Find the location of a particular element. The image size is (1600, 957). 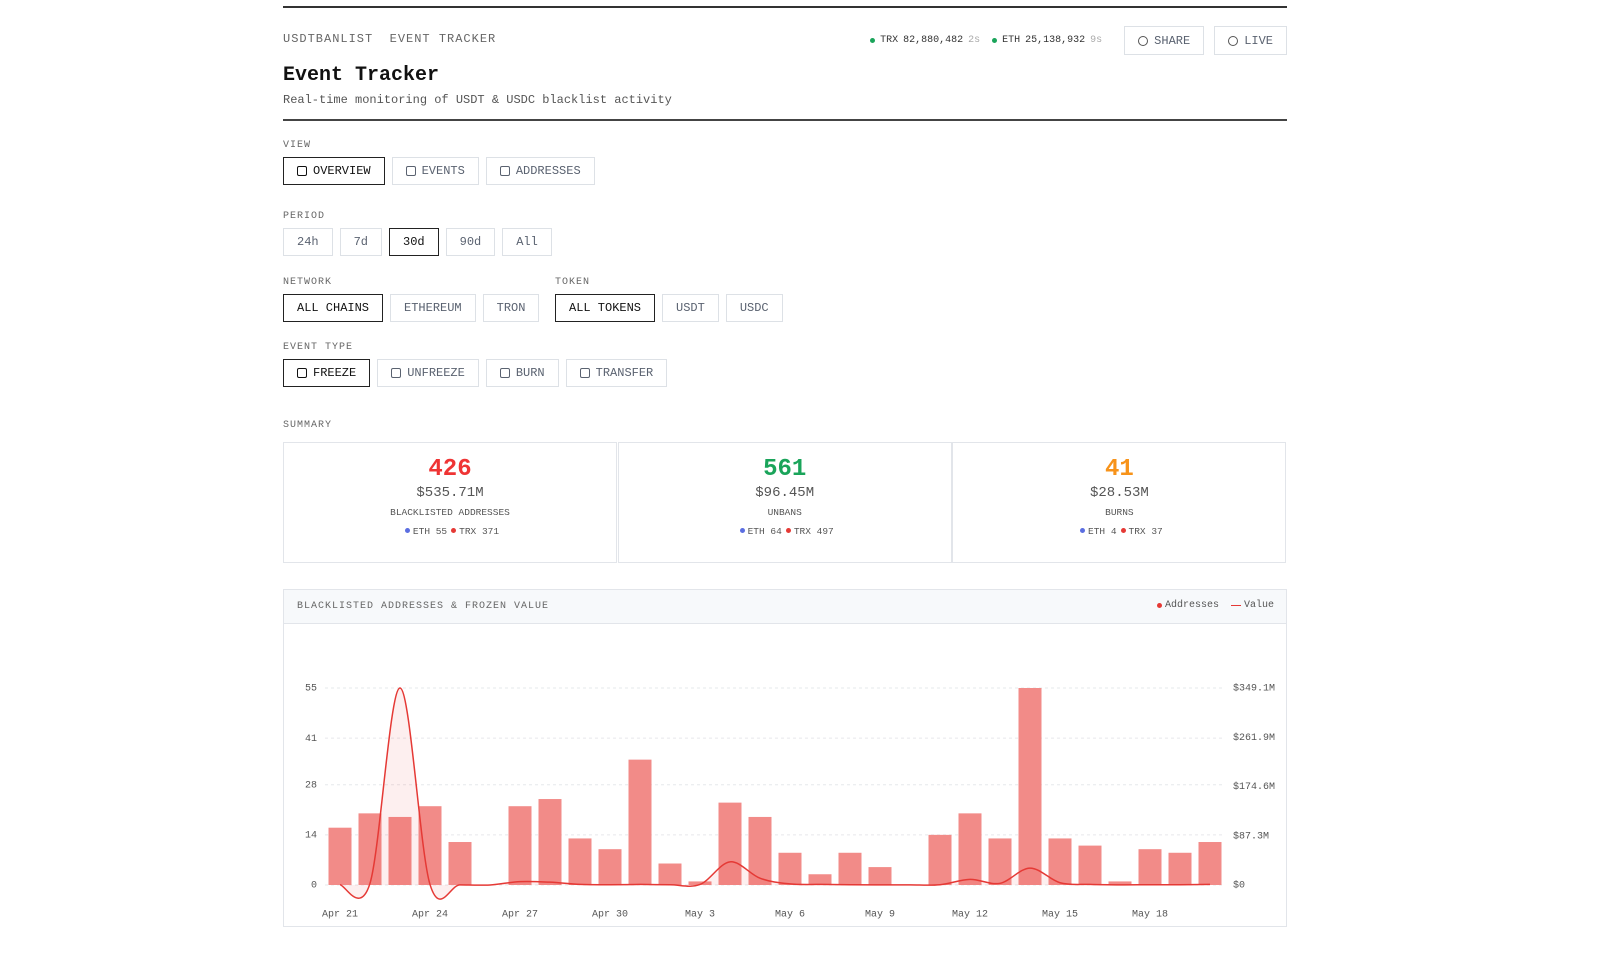

breadcrumb: USDTBANLIST EVENT TRACKER is located at coordinates (389, 39).